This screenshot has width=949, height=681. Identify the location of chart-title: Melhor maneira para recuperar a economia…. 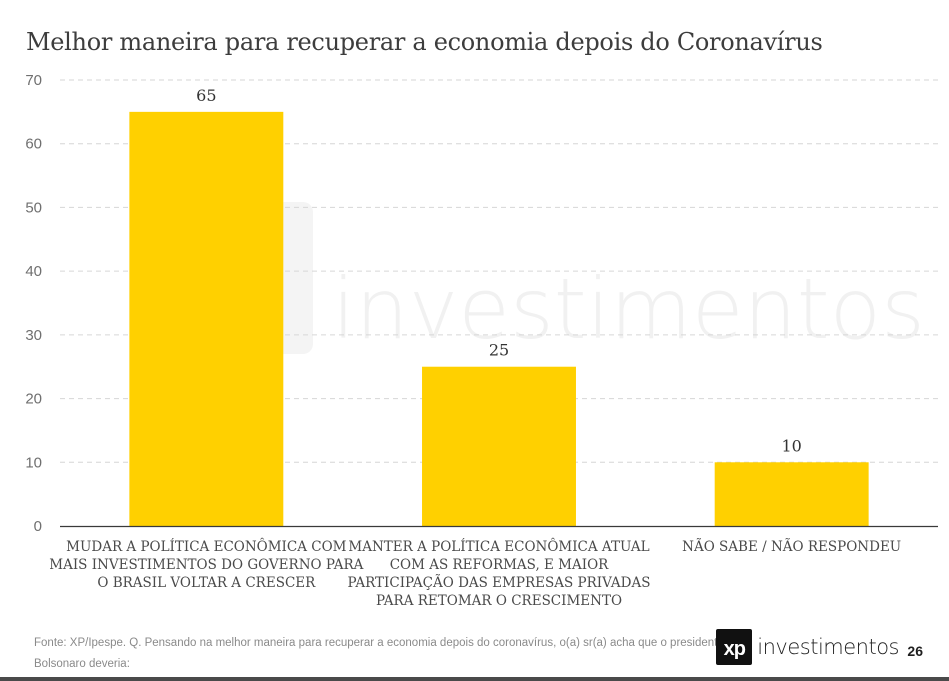
(424, 42).